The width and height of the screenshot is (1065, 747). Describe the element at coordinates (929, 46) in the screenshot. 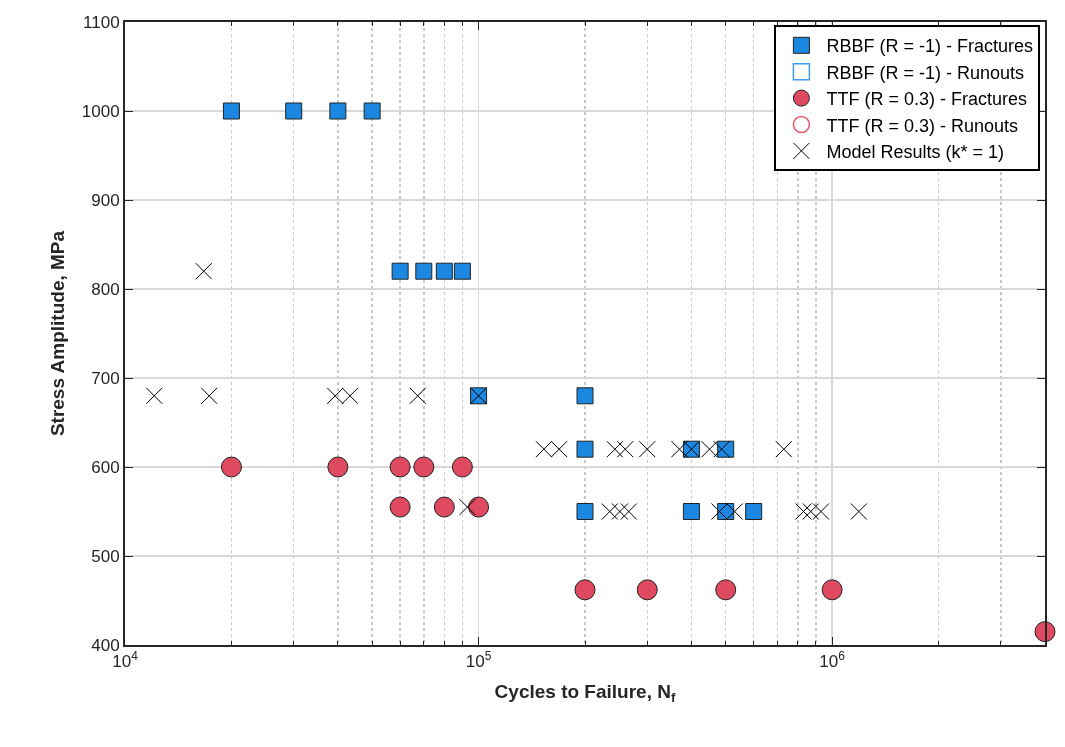

I see `legend-label: RBBF (R = -1) - Fractures` at that location.